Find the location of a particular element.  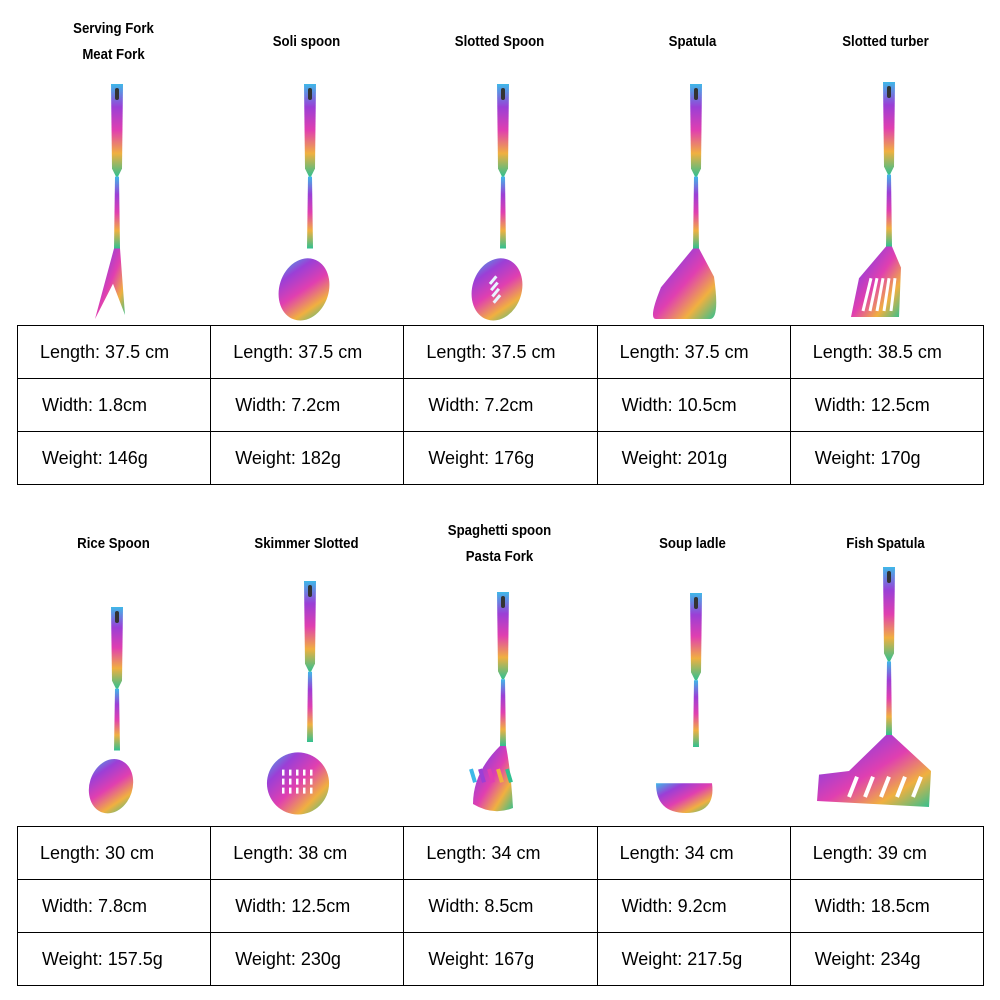

slotted-turner-image is located at coordinates (876, 199).